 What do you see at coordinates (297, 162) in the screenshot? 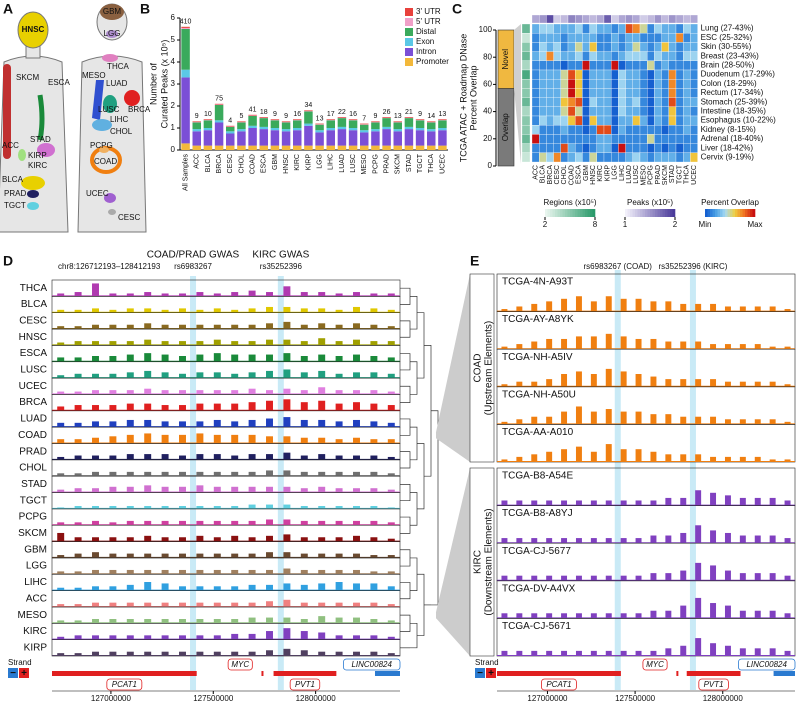
I see `x-tick-label: KIRC` at bounding box center [297, 162].